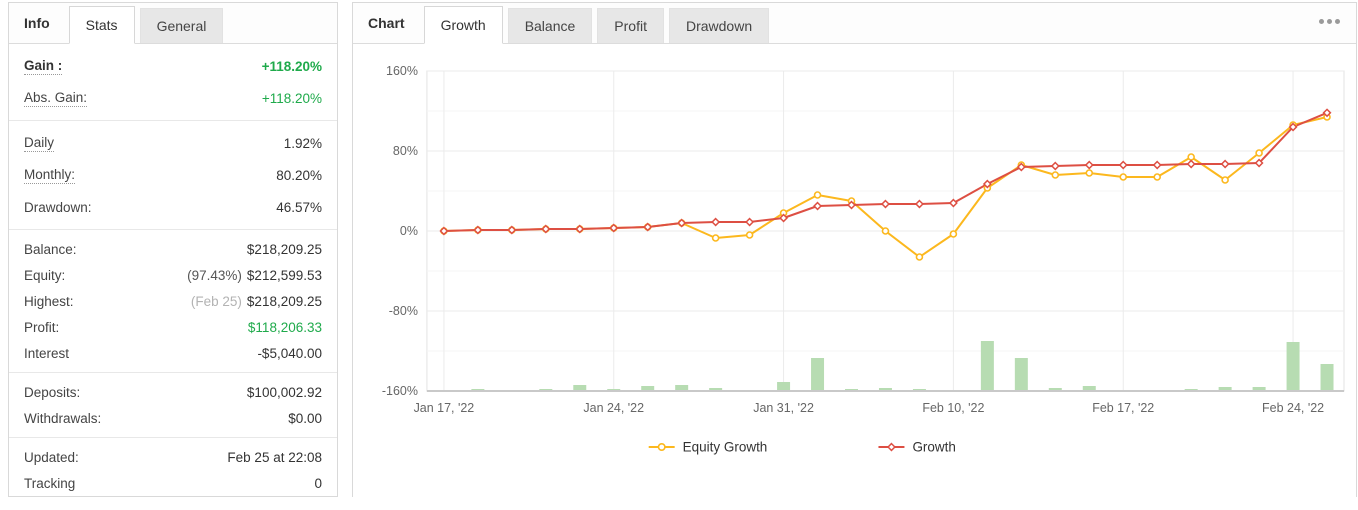  Describe the element at coordinates (405, 151) in the screenshot. I see `svg-text: 80%` at that location.